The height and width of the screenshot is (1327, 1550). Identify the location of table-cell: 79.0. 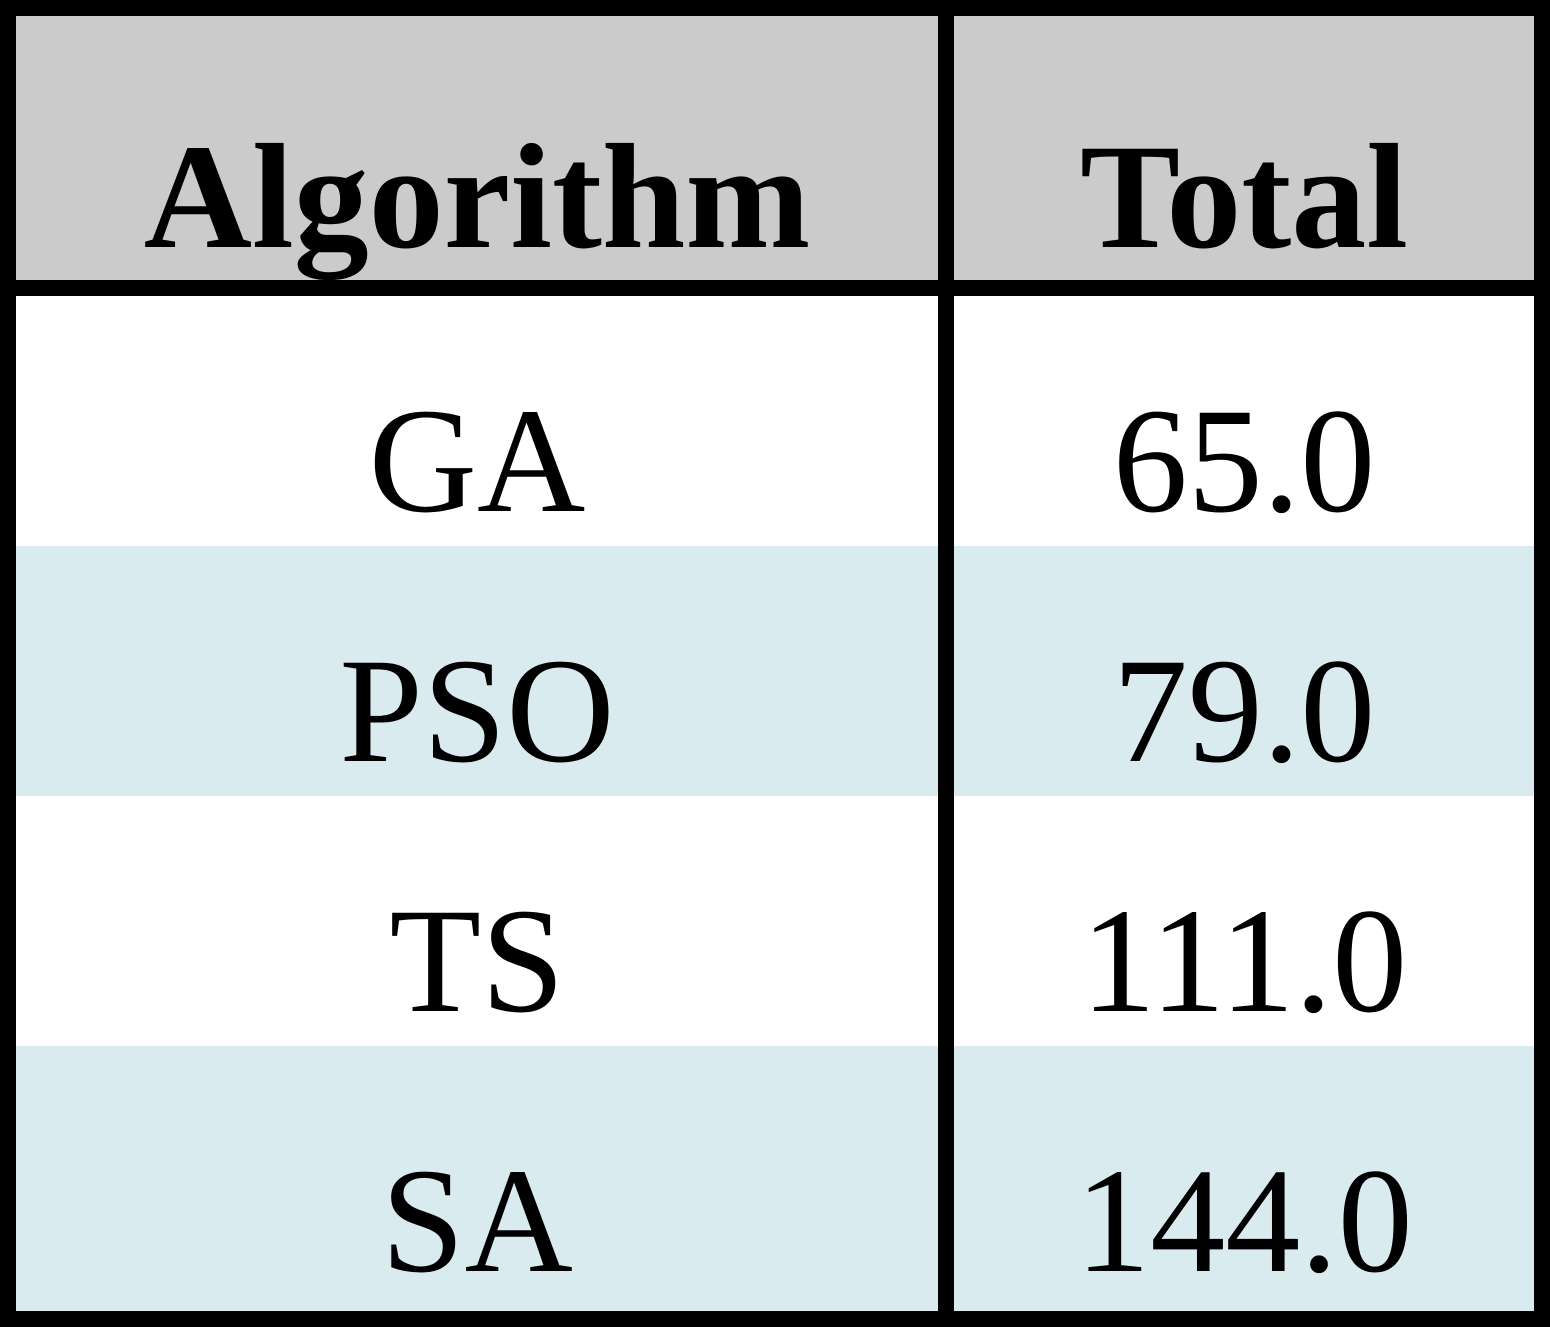
(1244, 671).